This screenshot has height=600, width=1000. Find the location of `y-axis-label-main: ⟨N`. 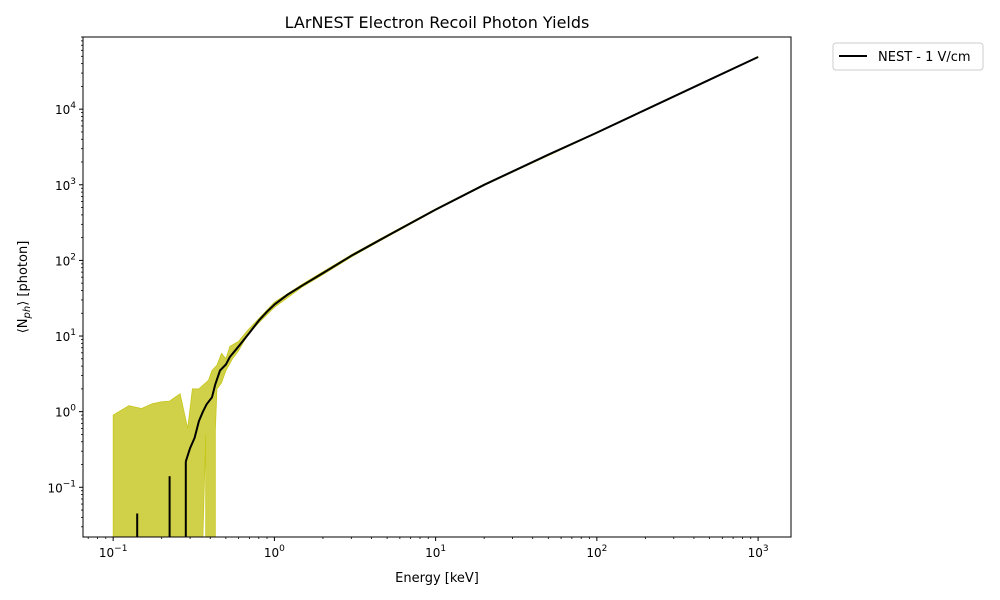

y-axis-label-main: ⟨N is located at coordinates (23, 325).